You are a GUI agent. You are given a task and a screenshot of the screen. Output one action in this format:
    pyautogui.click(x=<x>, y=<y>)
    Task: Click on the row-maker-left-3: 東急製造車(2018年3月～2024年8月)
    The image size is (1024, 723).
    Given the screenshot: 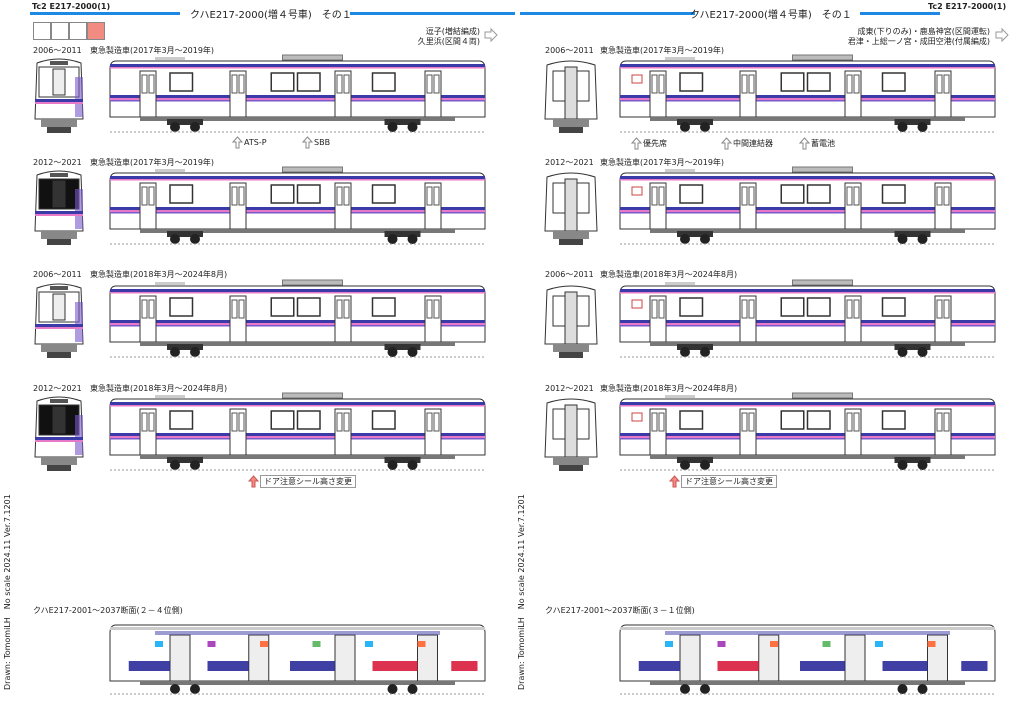 What is the action you would take?
    pyautogui.click(x=159, y=274)
    